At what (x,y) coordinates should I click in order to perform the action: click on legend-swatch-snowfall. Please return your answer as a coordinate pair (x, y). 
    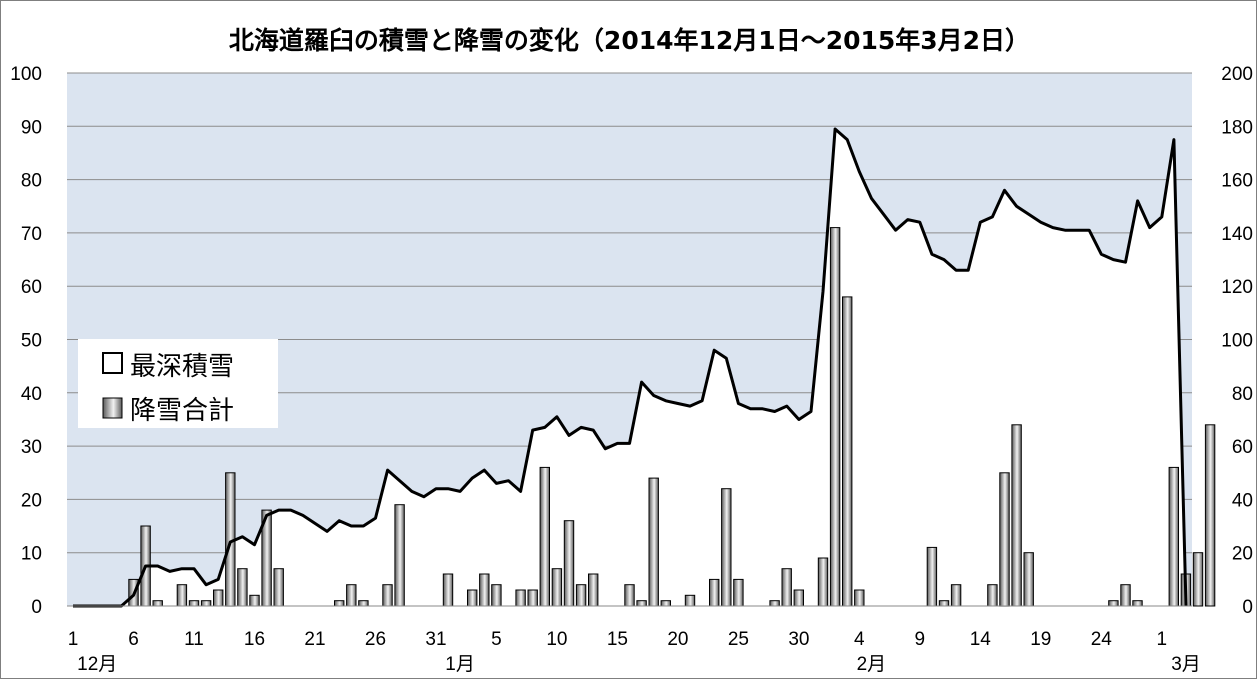
    Looking at the image, I should click on (112, 408).